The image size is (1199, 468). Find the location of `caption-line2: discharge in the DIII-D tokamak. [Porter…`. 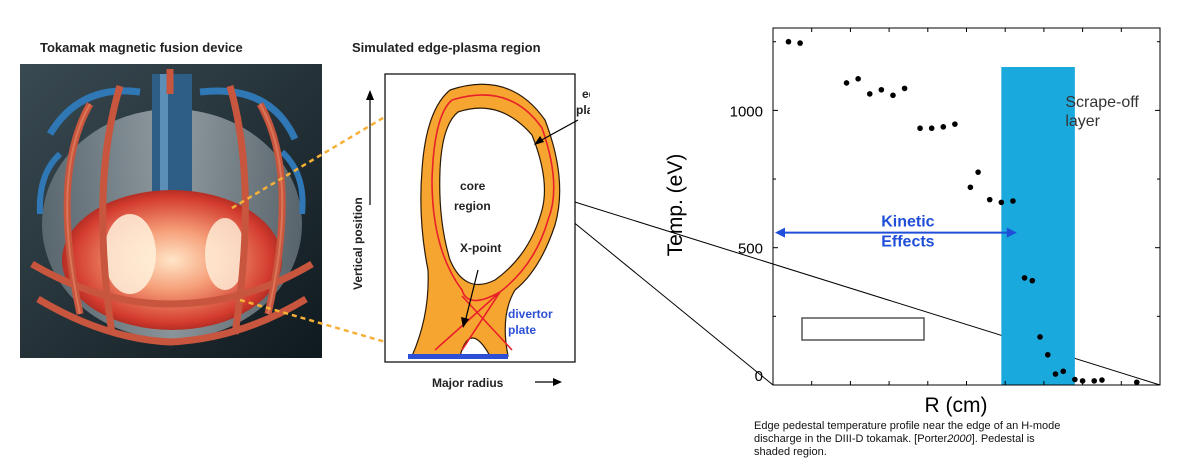

caption-line2: discharge in the DIII-D tokamak. [Porter… is located at coordinates (894, 439).